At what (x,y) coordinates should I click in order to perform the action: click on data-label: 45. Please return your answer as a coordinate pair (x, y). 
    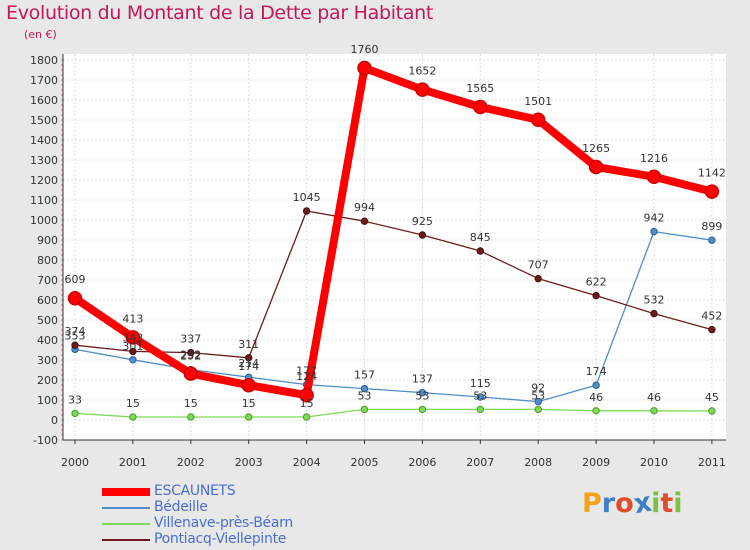
    Looking at the image, I should click on (712, 397).